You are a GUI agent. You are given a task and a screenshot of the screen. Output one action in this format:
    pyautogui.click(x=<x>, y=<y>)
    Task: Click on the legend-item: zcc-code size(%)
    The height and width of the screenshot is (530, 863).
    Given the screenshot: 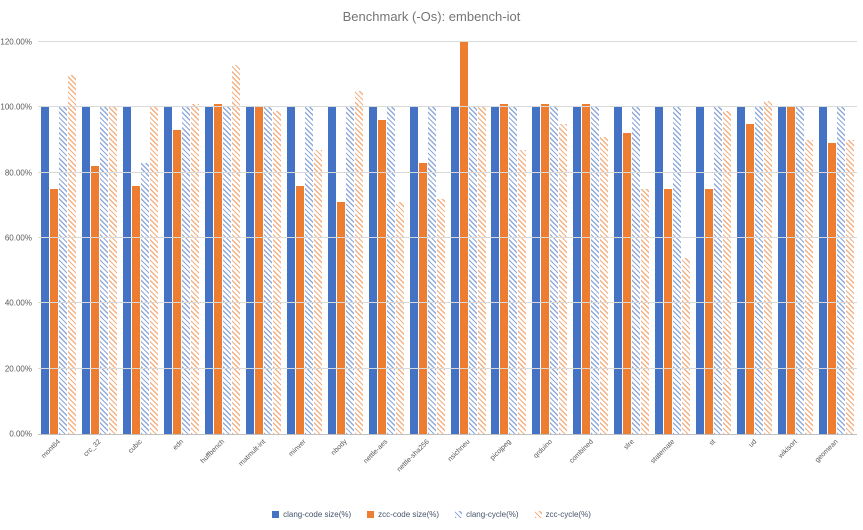 What is the action you would take?
    pyautogui.click(x=403, y=514)
    